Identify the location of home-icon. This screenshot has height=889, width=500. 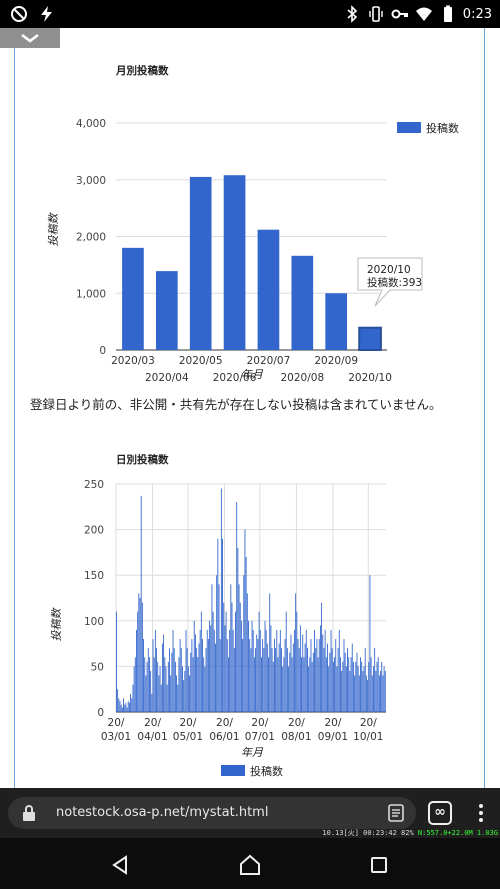
(250, 865).